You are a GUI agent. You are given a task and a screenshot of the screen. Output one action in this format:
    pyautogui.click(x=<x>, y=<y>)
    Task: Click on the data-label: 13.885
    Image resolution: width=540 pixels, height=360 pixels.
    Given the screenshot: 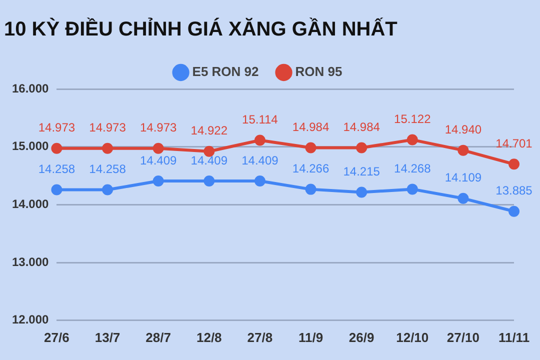 What is the action you would take?
    pyautogui.click(x=514, y=191)
    